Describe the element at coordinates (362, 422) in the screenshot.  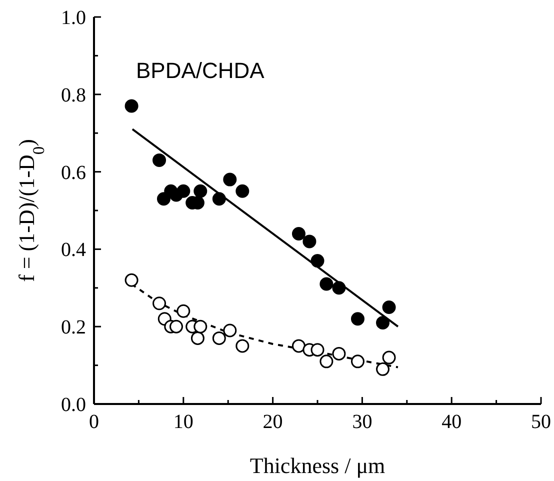
I see `x-tick-label: 30` at that location.